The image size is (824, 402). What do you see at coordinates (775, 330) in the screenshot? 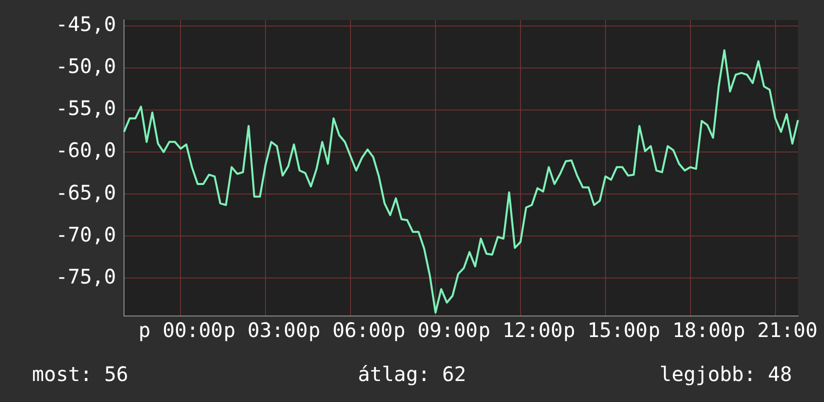
I see `x-tick-label: p 21:00` at bounding box center [775, 330].